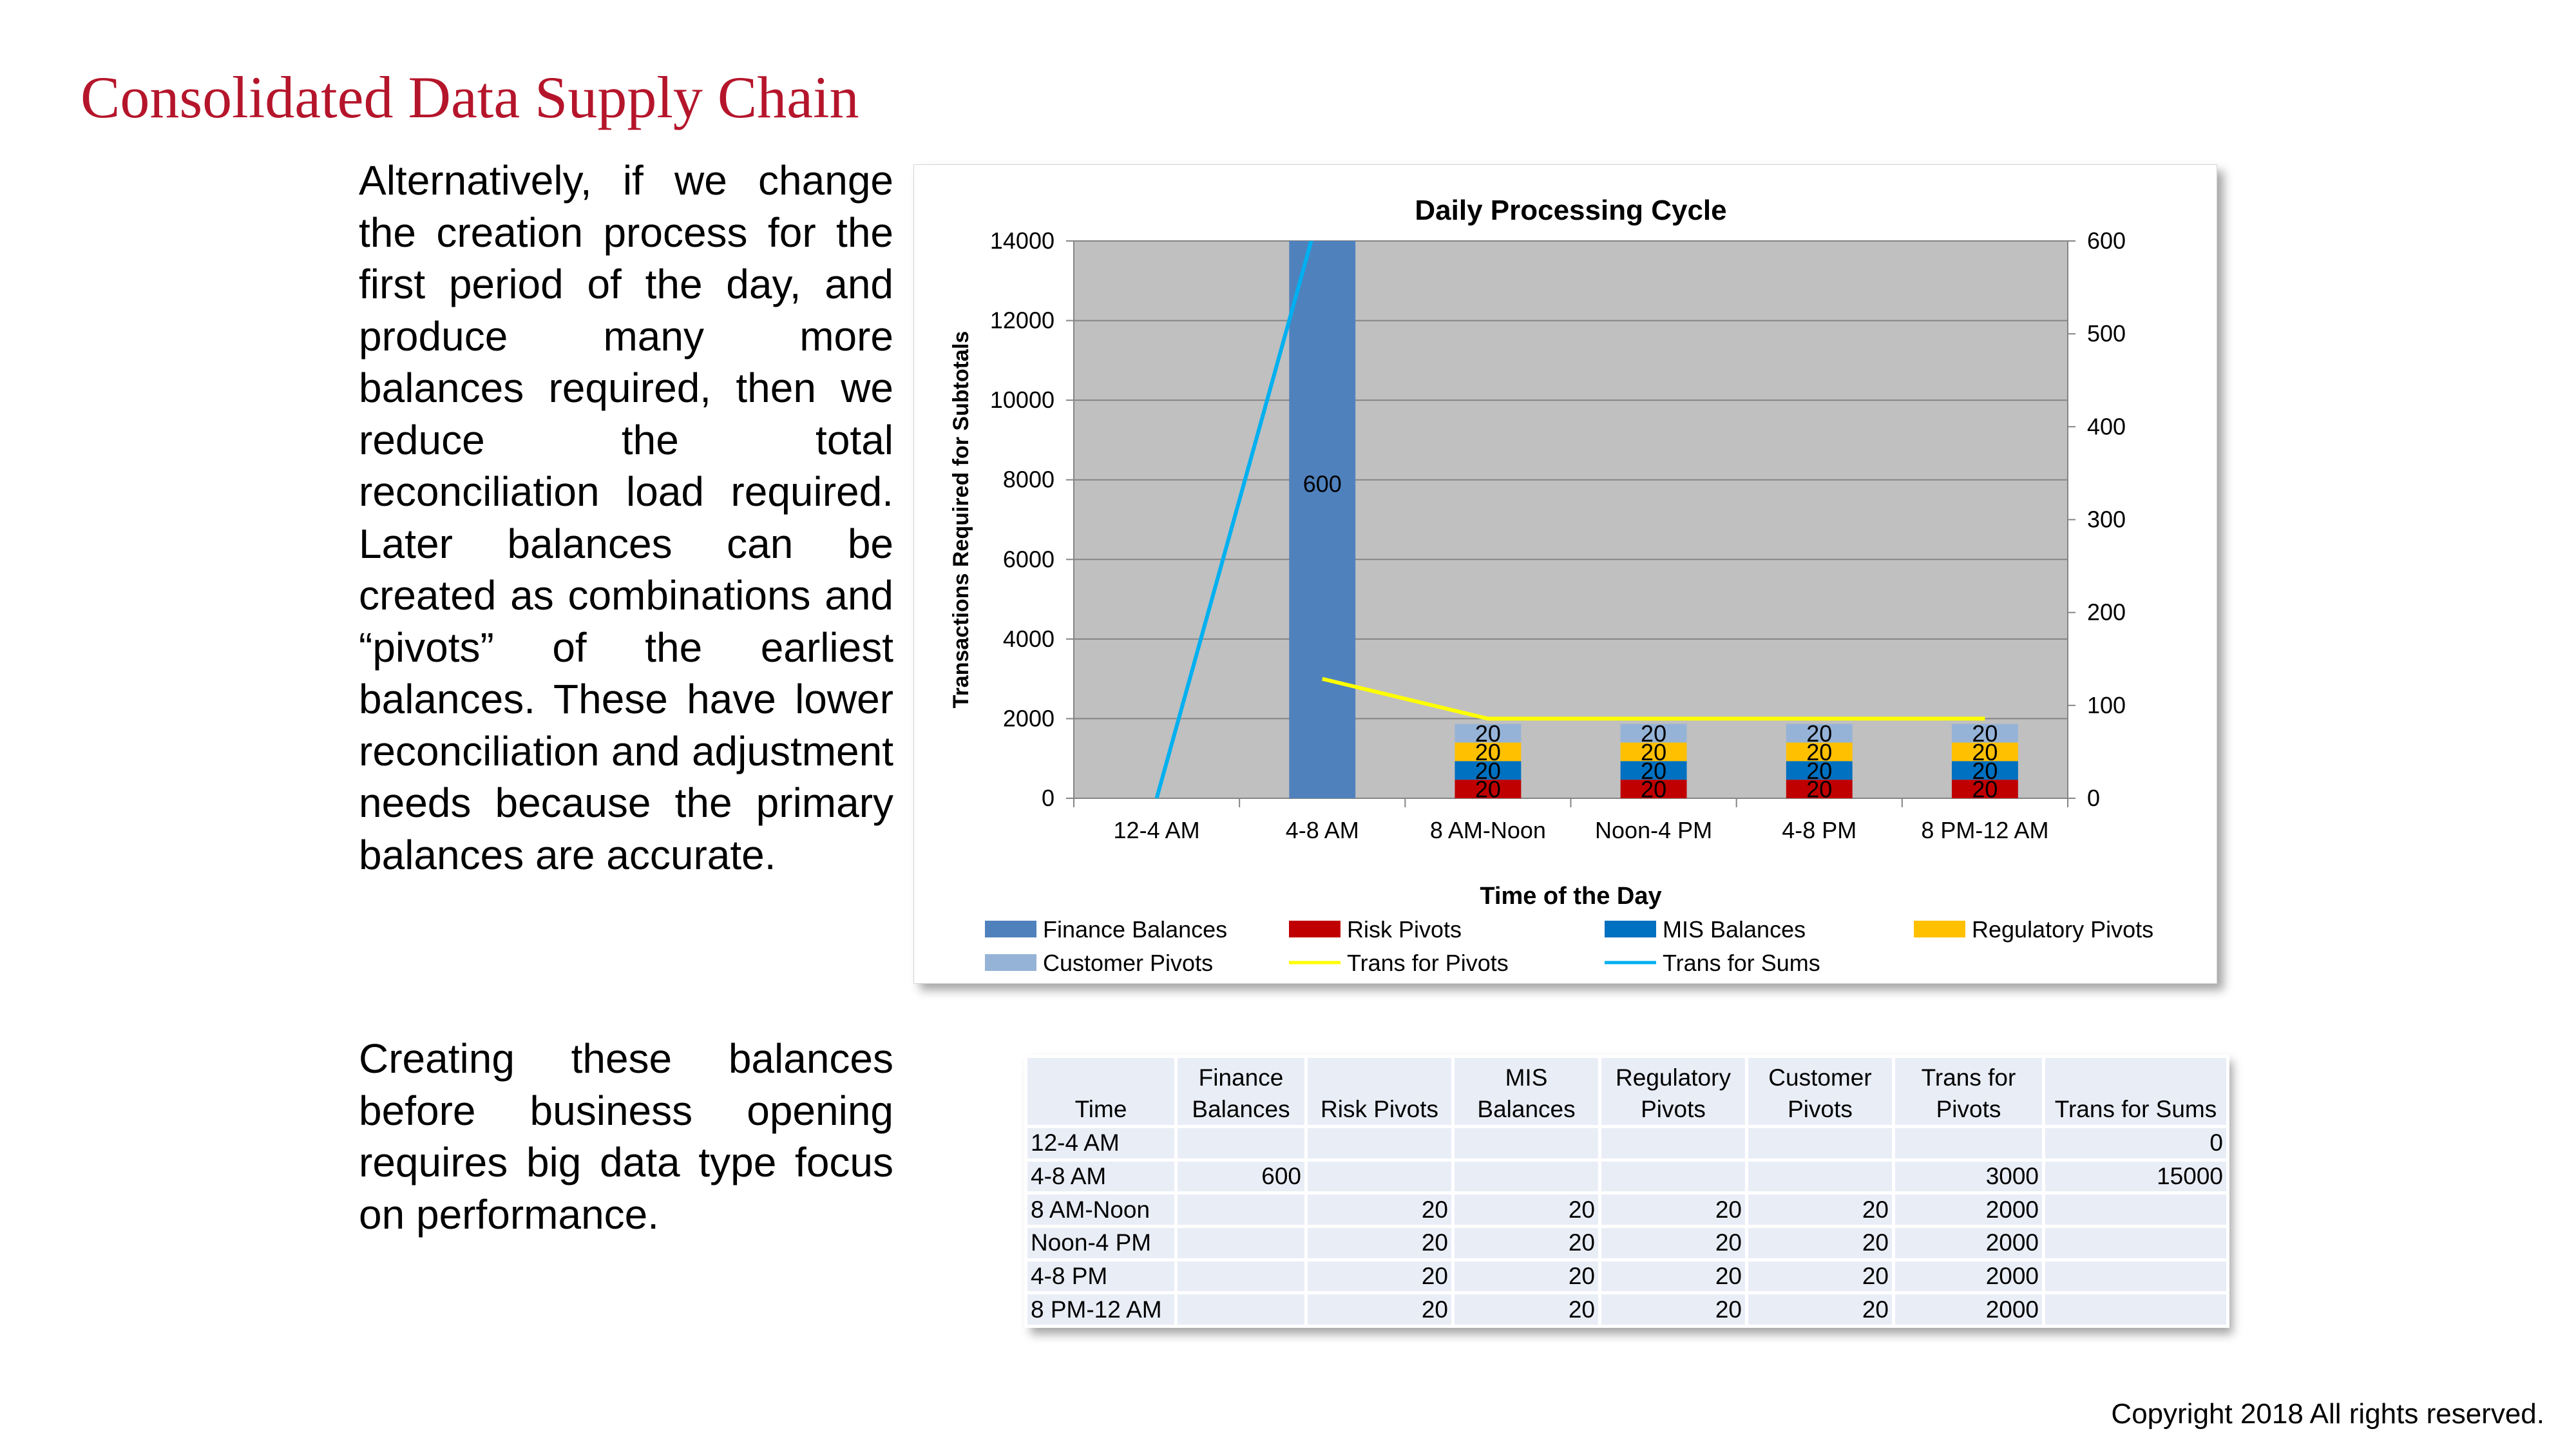  What do you see at coordinates (1135, 929) in the screenshot?
I see `legend-label: Finance Balances` at bounding box center [1135, 929].